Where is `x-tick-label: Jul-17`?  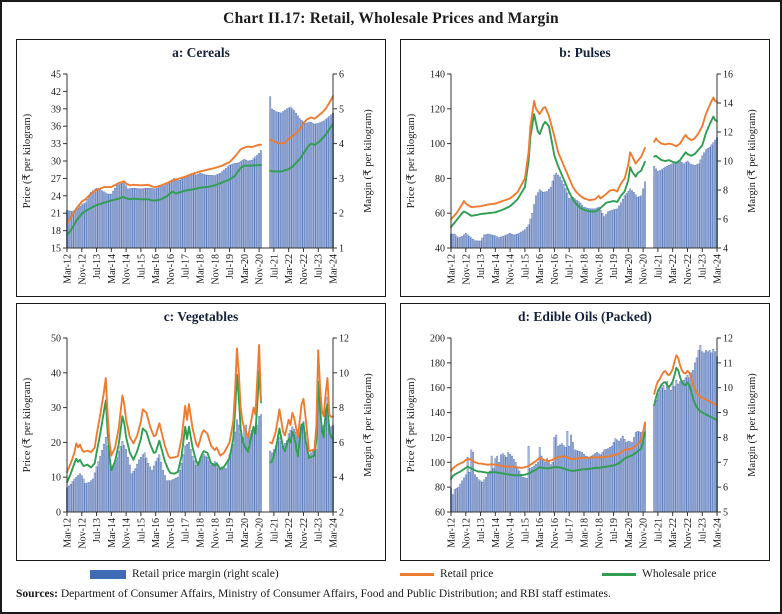
x-tick-label: Jul-17 is located at coordinates (186, 266).